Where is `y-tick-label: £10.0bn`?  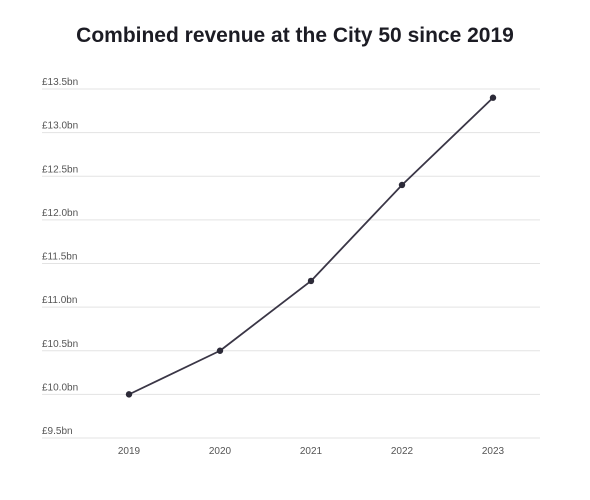
y-tick-label: £10.0bn is located at coordinates (60, 387).